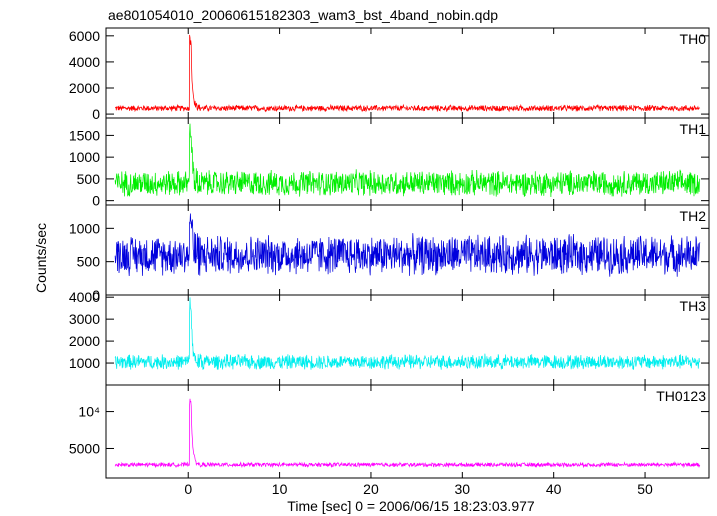 The width and height of the screenshot is (717, 516). What do you see at coordinates (84, 135) in the screenshot?
I see `y-tick-label: 1500` at bounding box center [84, 135].